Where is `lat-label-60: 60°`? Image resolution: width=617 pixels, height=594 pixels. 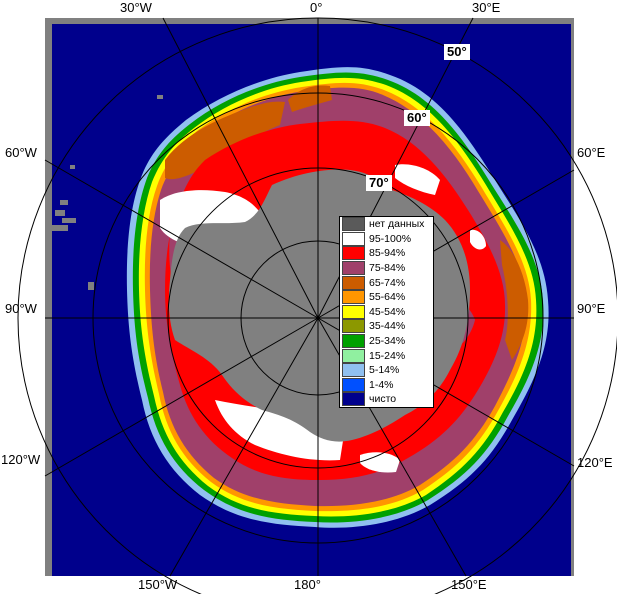
lat-label-60: 60° is located at coordinates (417, 118).